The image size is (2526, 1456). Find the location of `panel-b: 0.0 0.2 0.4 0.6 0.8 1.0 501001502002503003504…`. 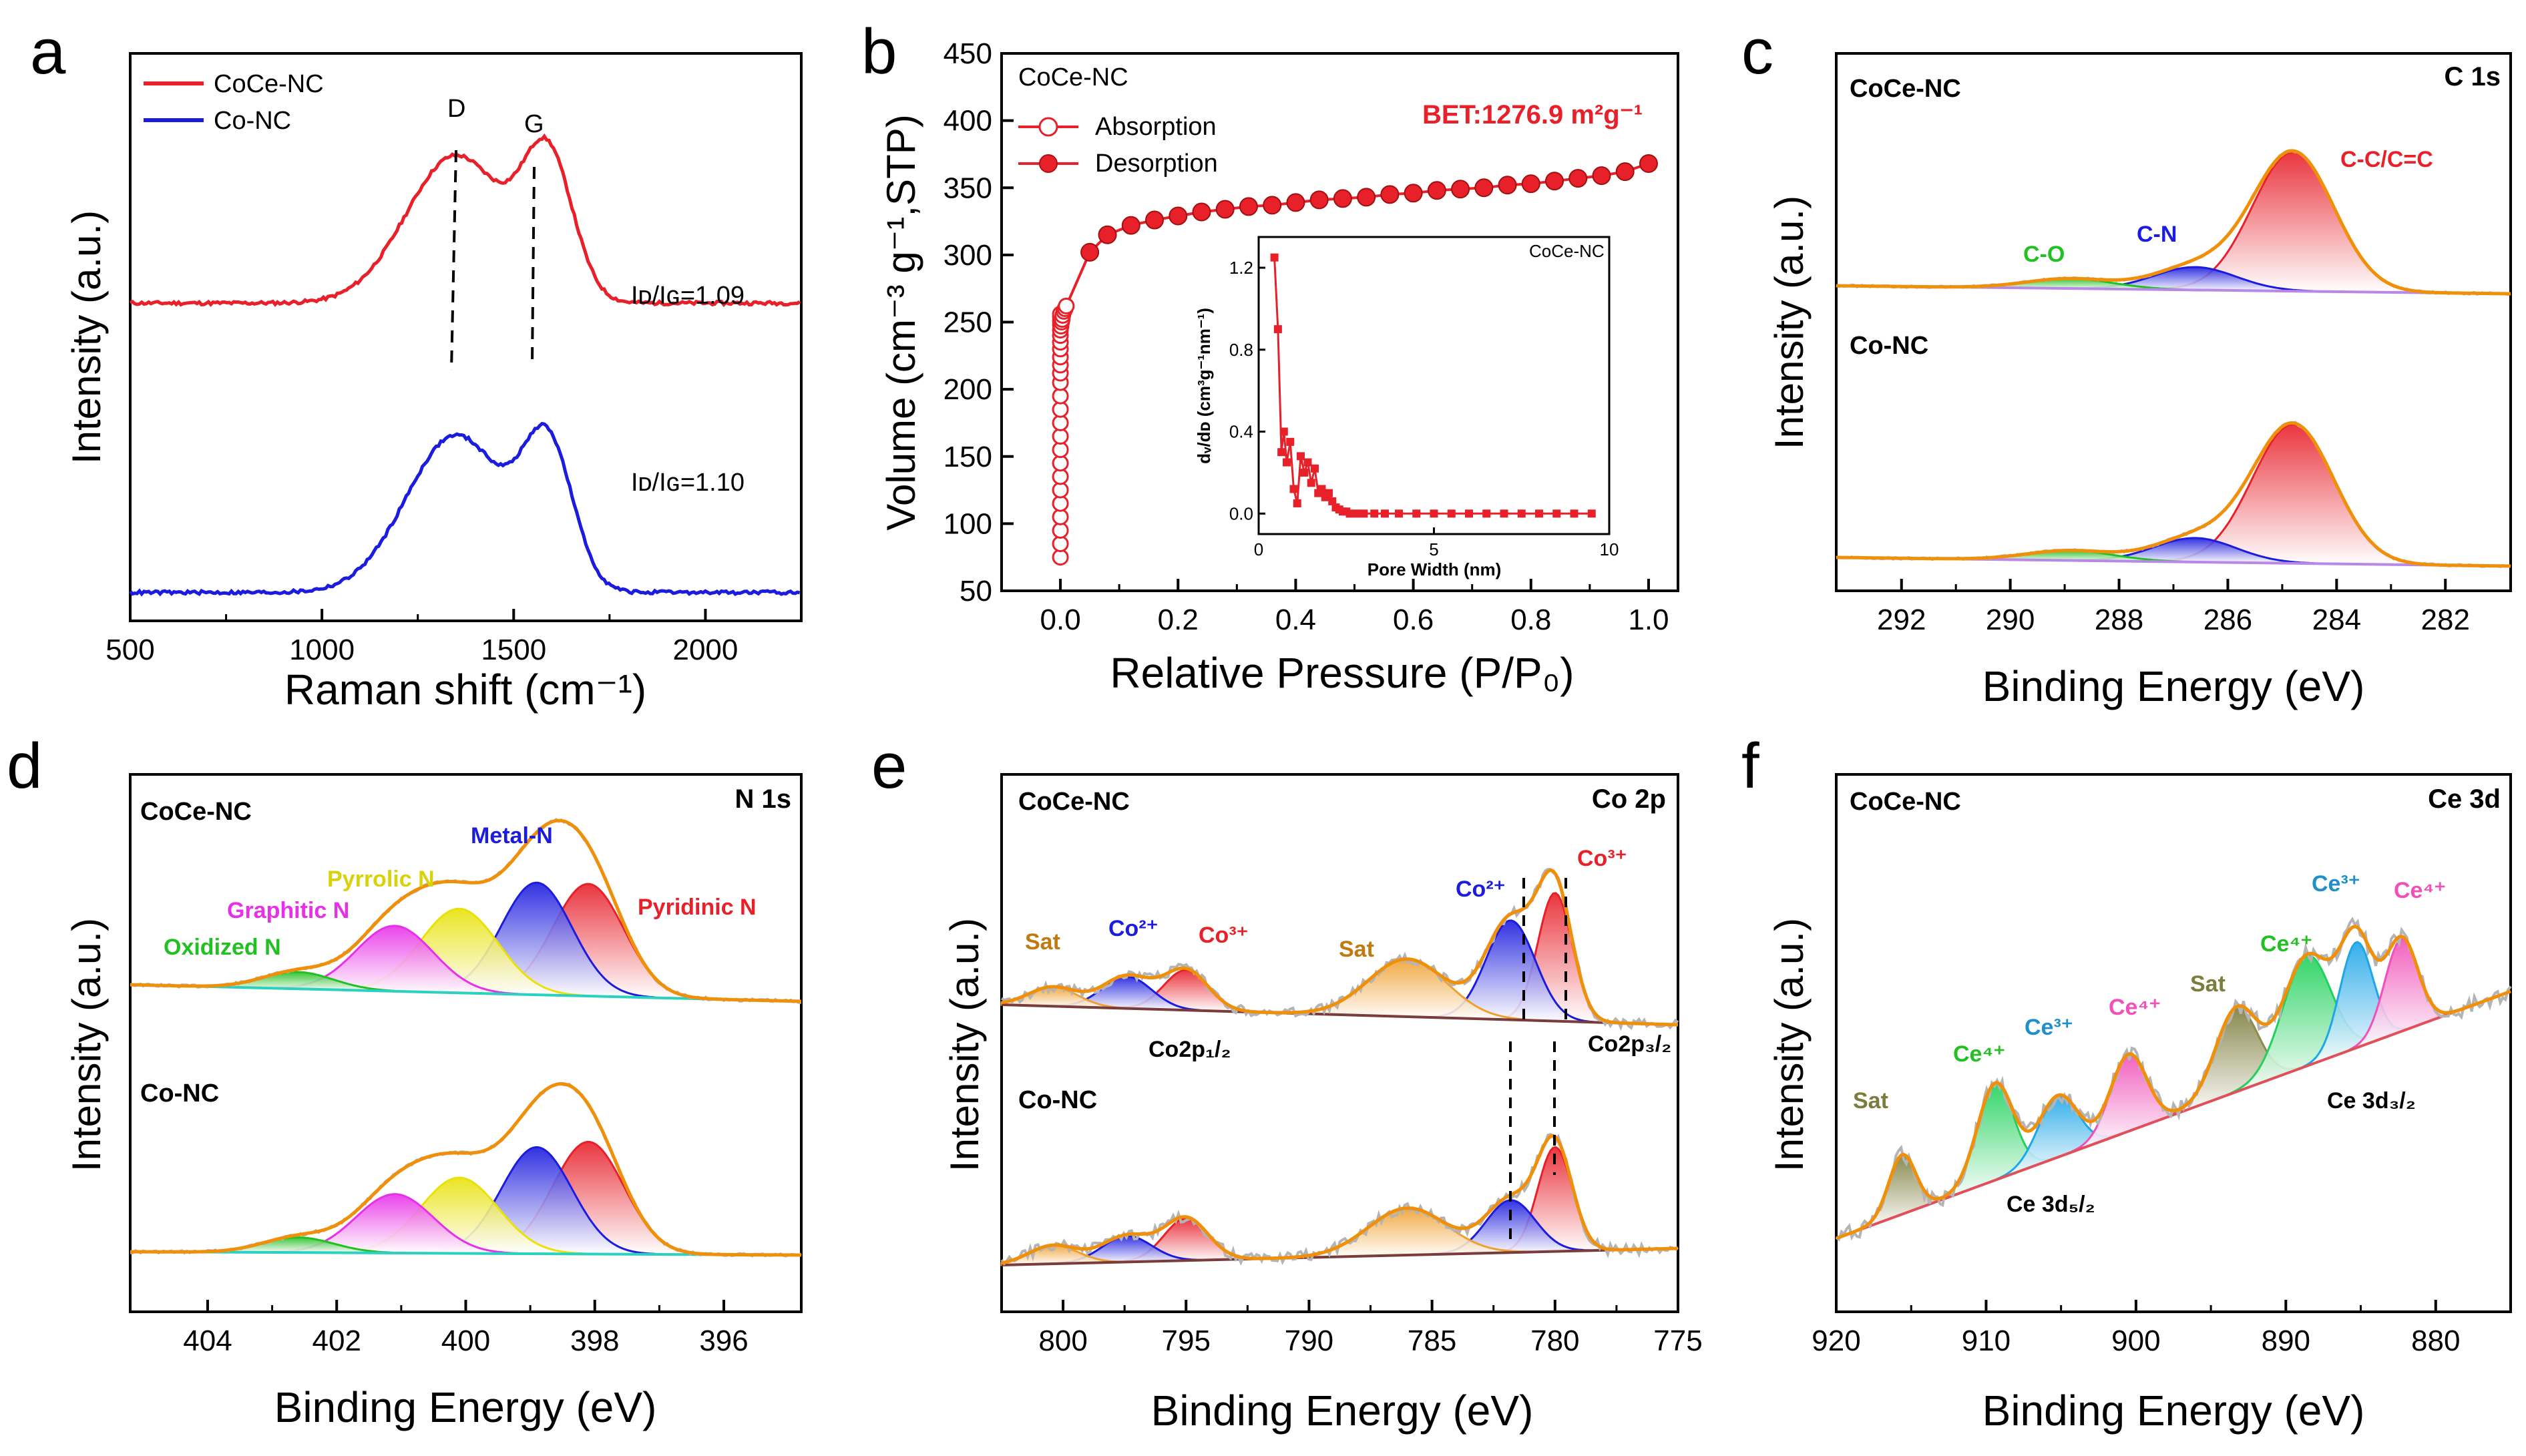

panel-b: 0.0 0.2 0.4 0.6 0.8 1.0 501001502002503003504… is located at coordinates (1279, 367).